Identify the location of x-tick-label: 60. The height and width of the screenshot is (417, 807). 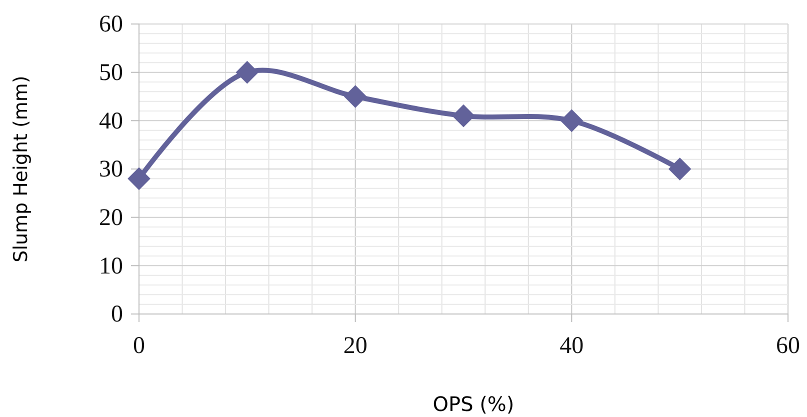
(788, 346).